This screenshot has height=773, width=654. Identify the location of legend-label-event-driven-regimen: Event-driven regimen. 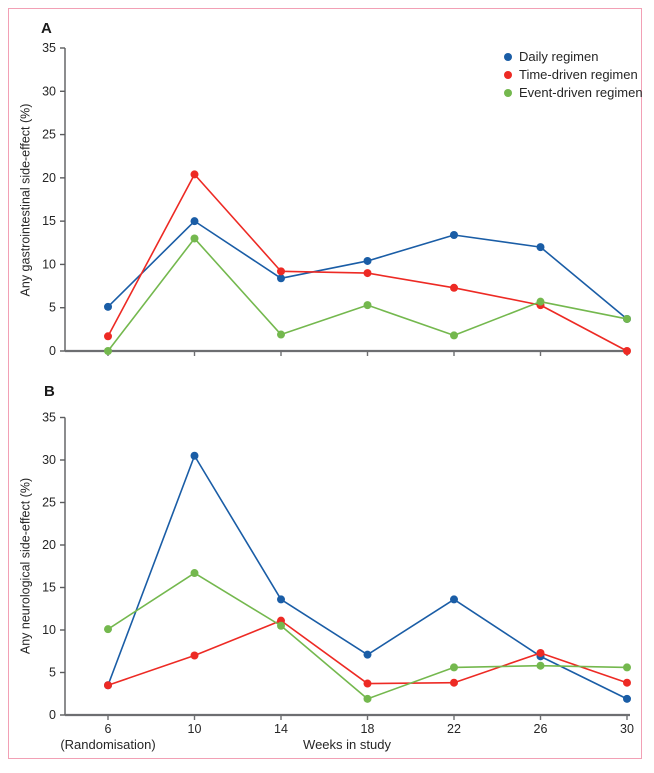
(581, 92).